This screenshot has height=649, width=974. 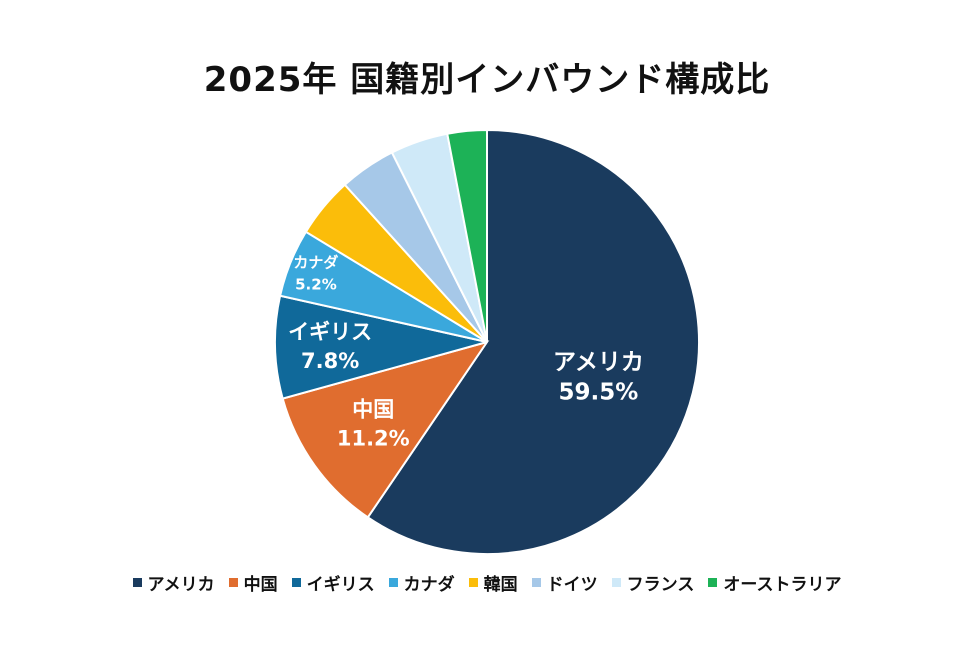 I want to click on legend-label: フランス, so click(x=660, y=585).